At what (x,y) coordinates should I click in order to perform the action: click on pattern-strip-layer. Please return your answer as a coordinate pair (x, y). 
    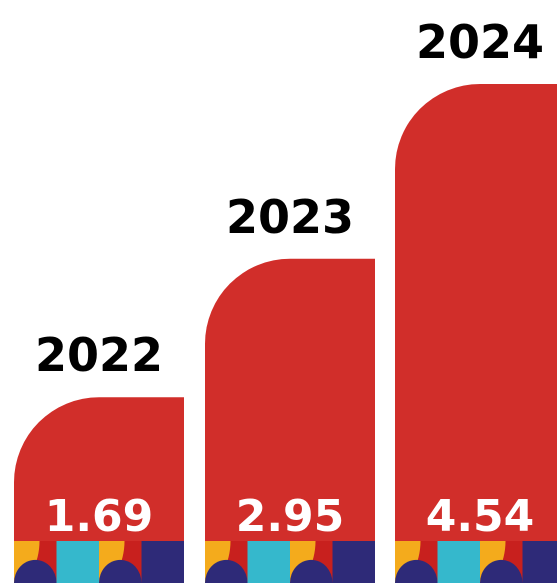
    Looking at the image, I should click on (285, 562).